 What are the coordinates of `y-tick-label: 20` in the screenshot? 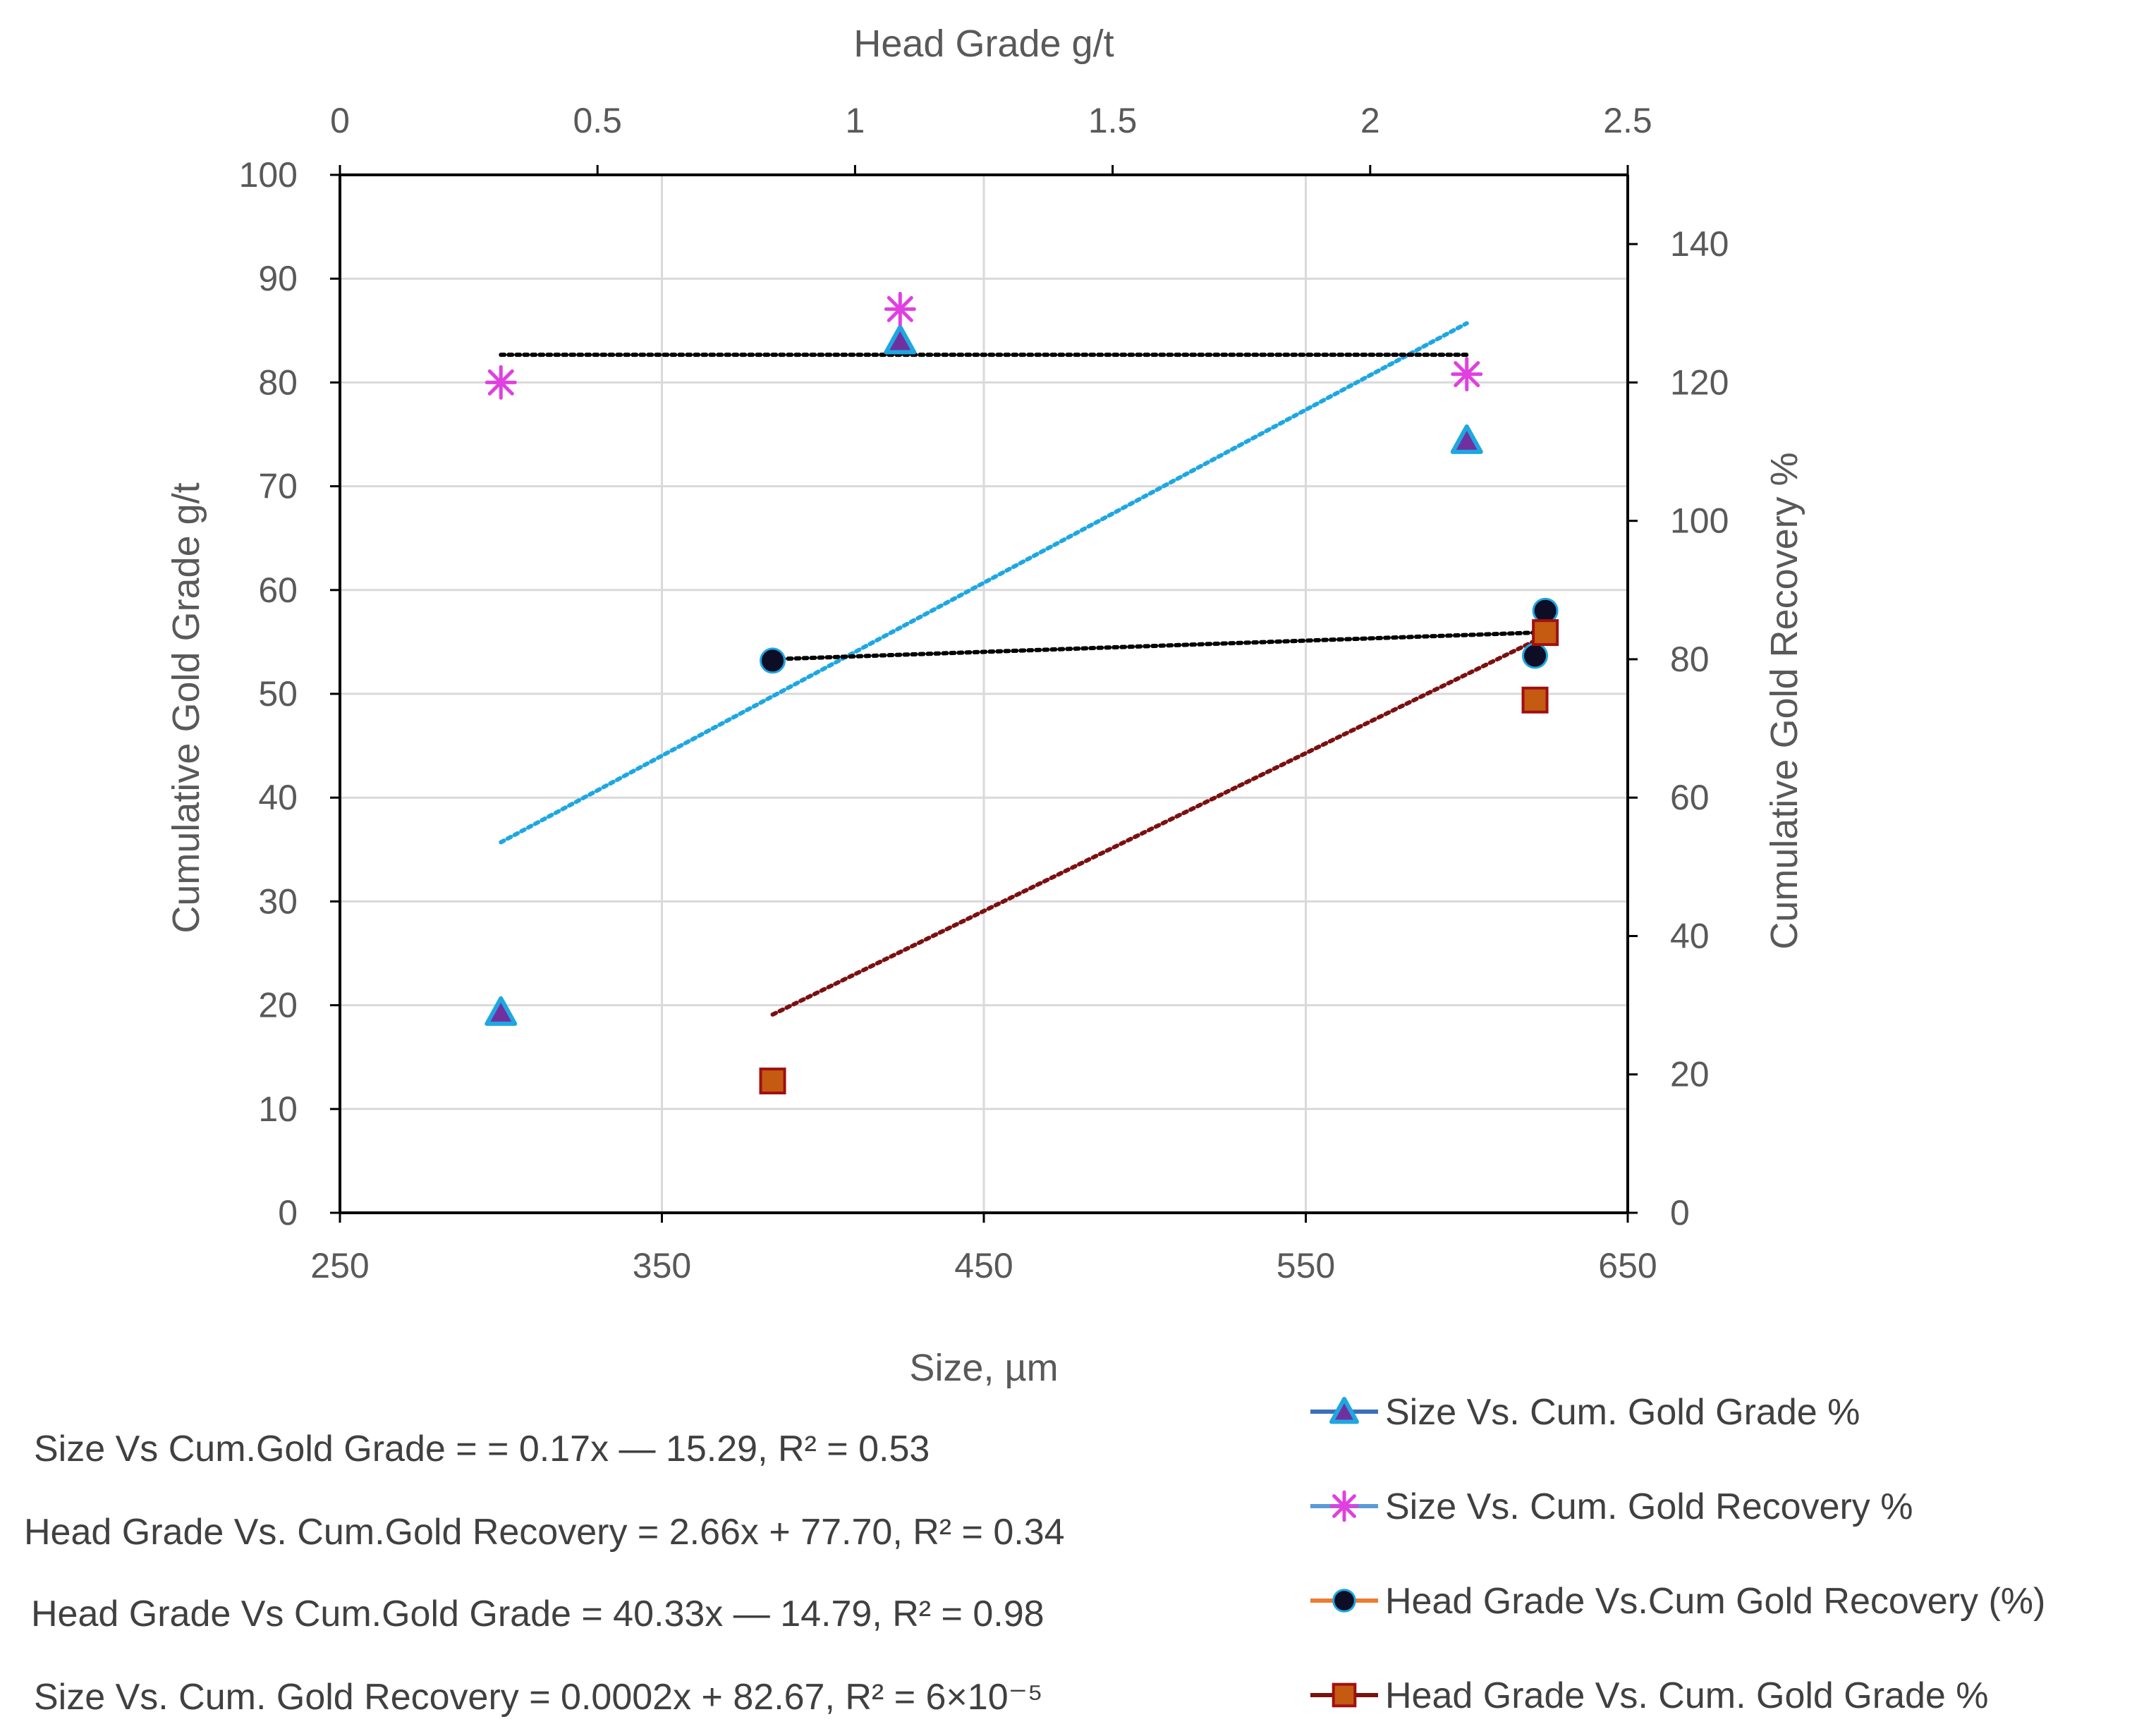 It's located at (278, 1006).